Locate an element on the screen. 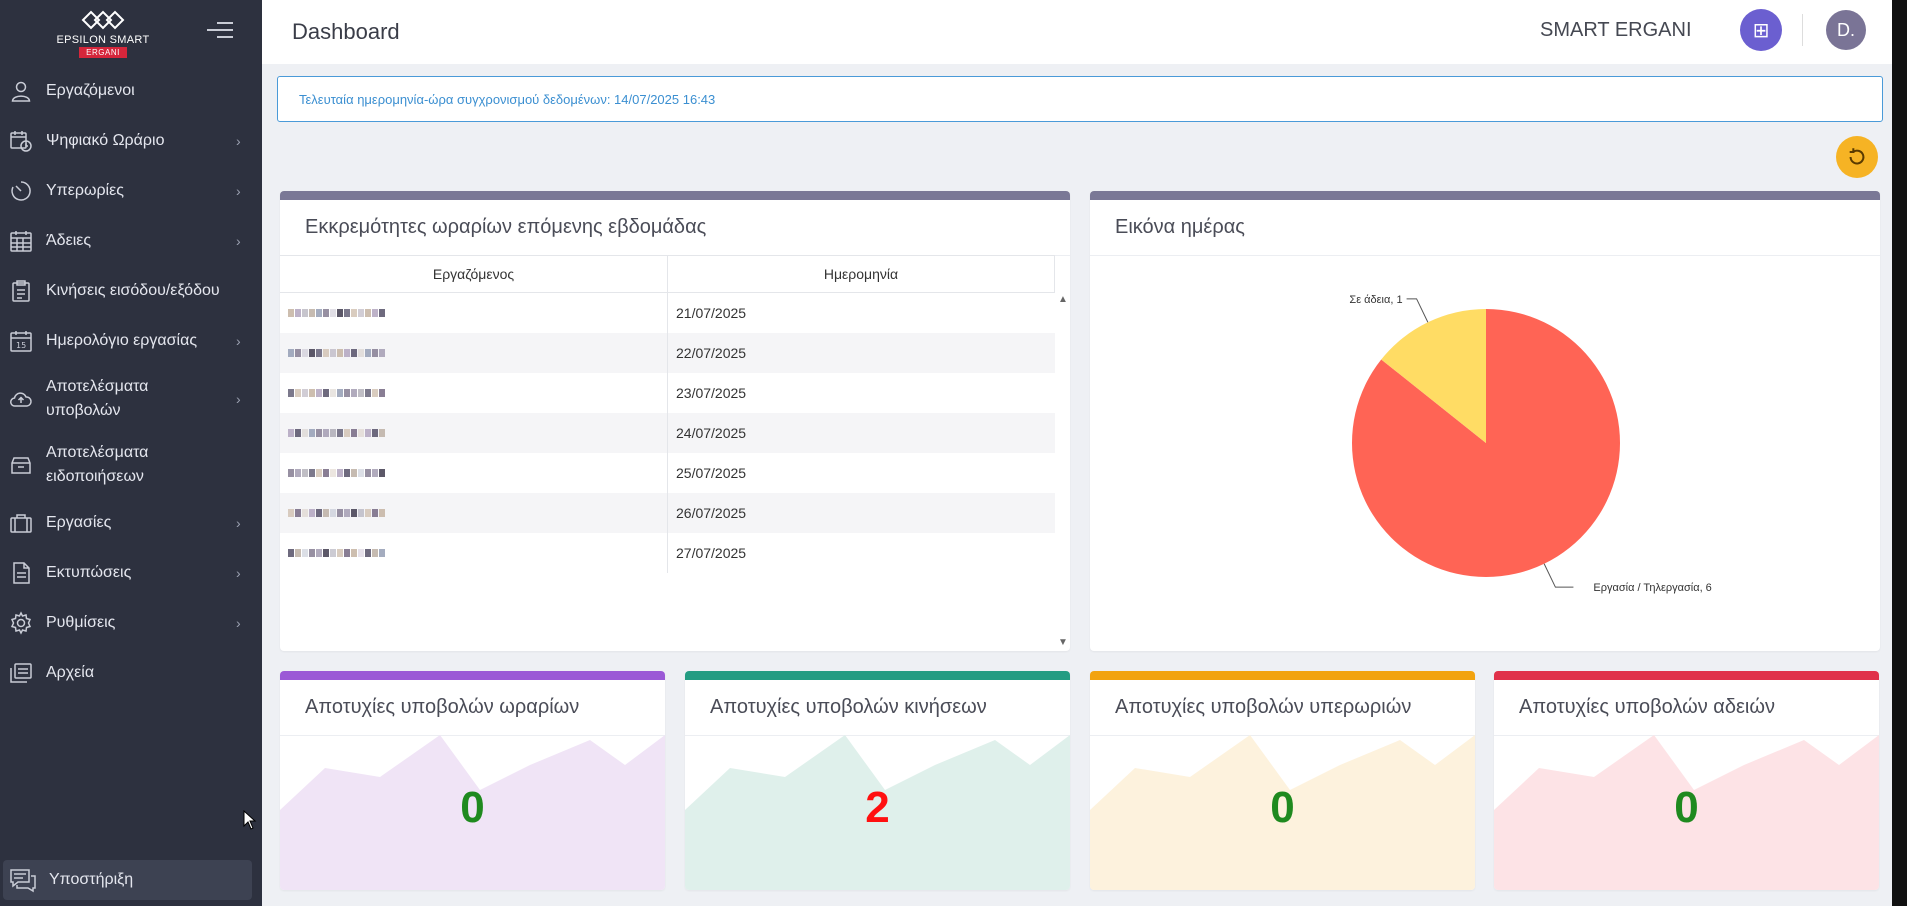 The image size is (1907, 906). sidebar-item-label: Υπερωρίες is located at coordinates (85, 190).